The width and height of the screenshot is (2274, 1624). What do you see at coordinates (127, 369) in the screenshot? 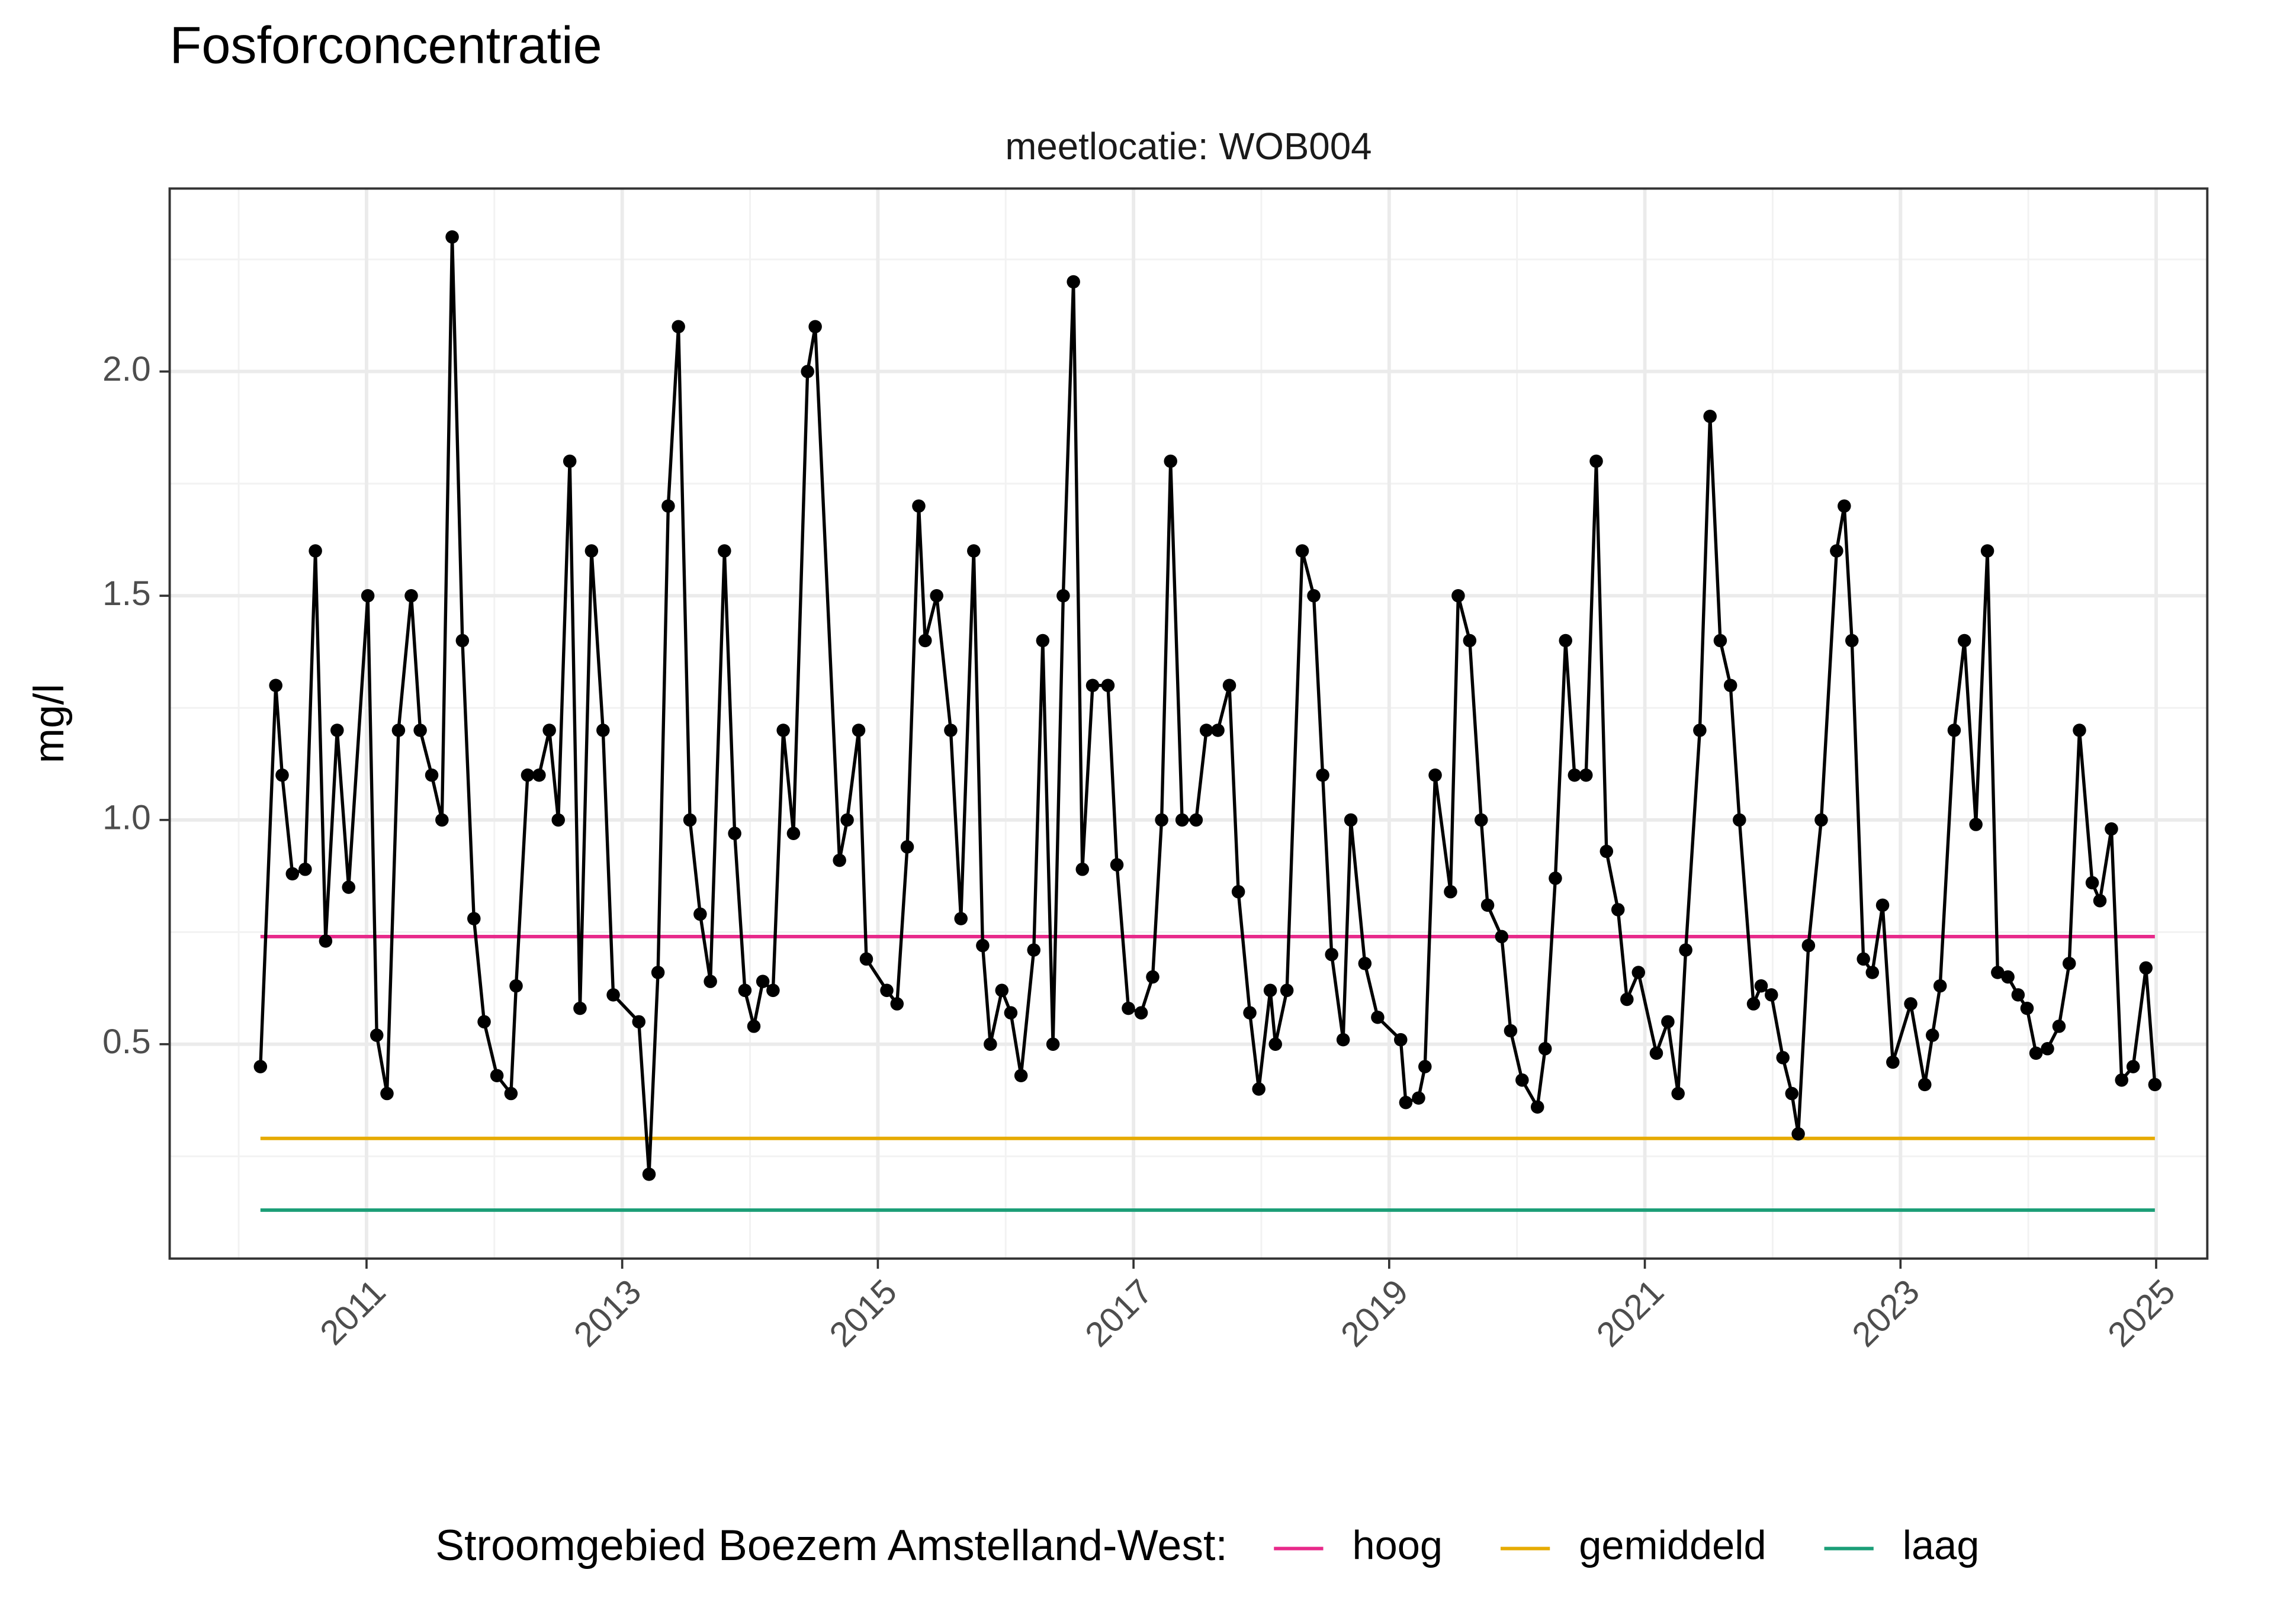
I see `y-tick-label: 2.0` at bounding box center [127, 369].